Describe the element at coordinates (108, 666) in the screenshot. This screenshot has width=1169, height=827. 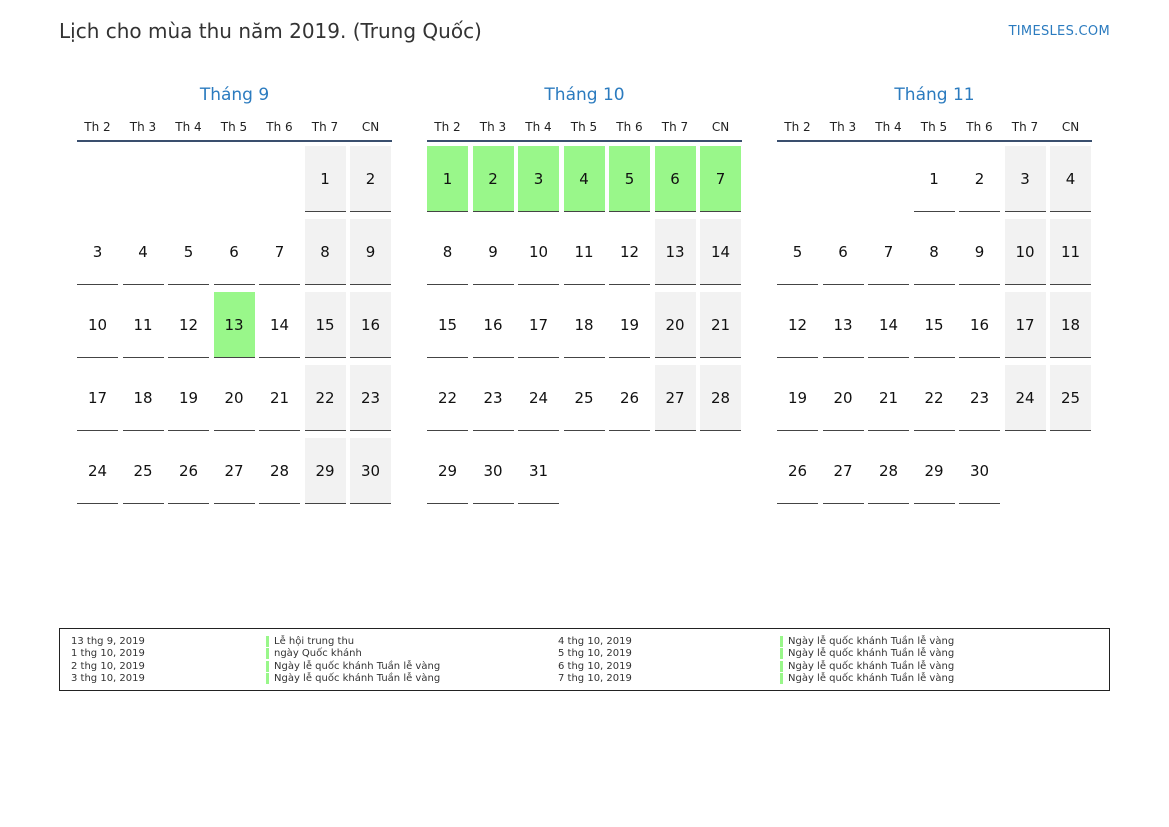
I see `legend-date: 2 thg 10, 2019` at that location.